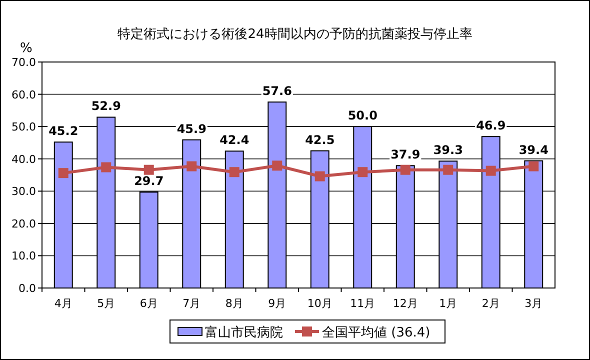  What do you see at coordinates (24, 95) in the screenshot?
I see `y-tick-label: 60.0` at bounding box center [24, 95].